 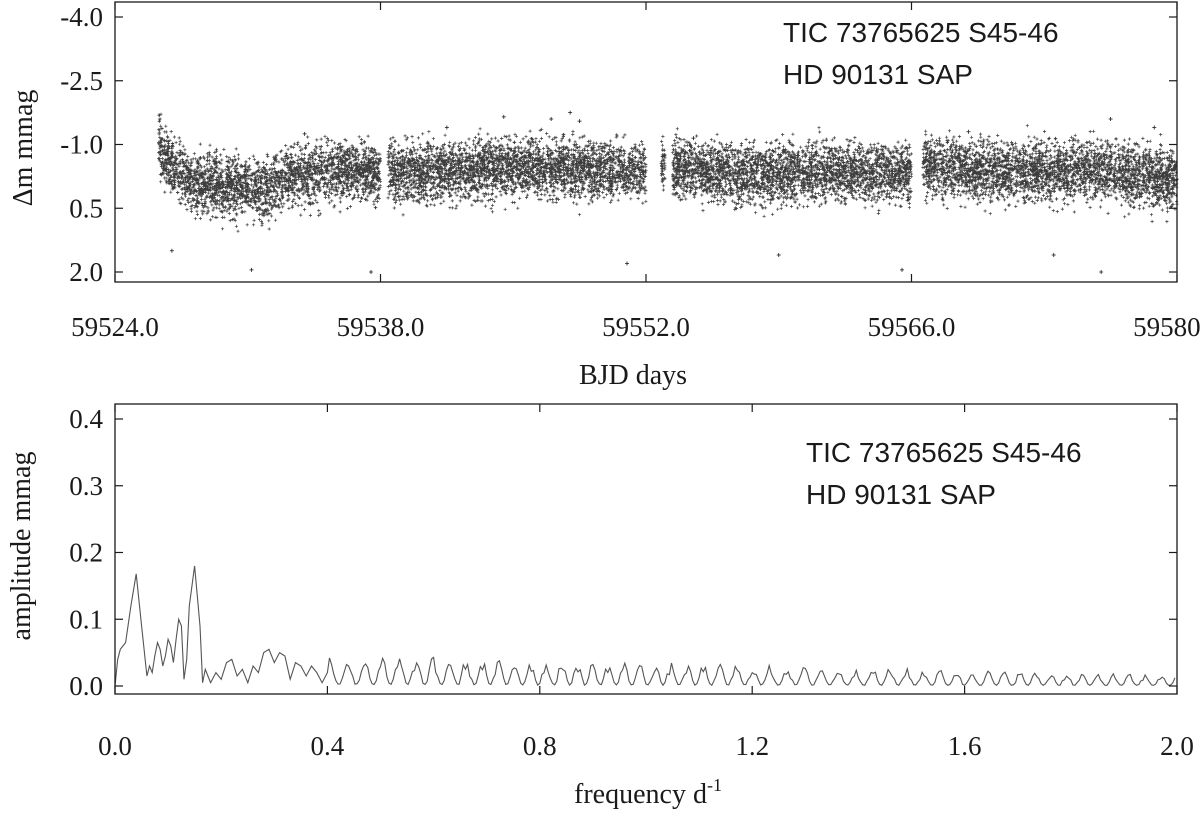 I want to click on spectrum-y-tick-label: 0.4, so click(x=86, y=419).